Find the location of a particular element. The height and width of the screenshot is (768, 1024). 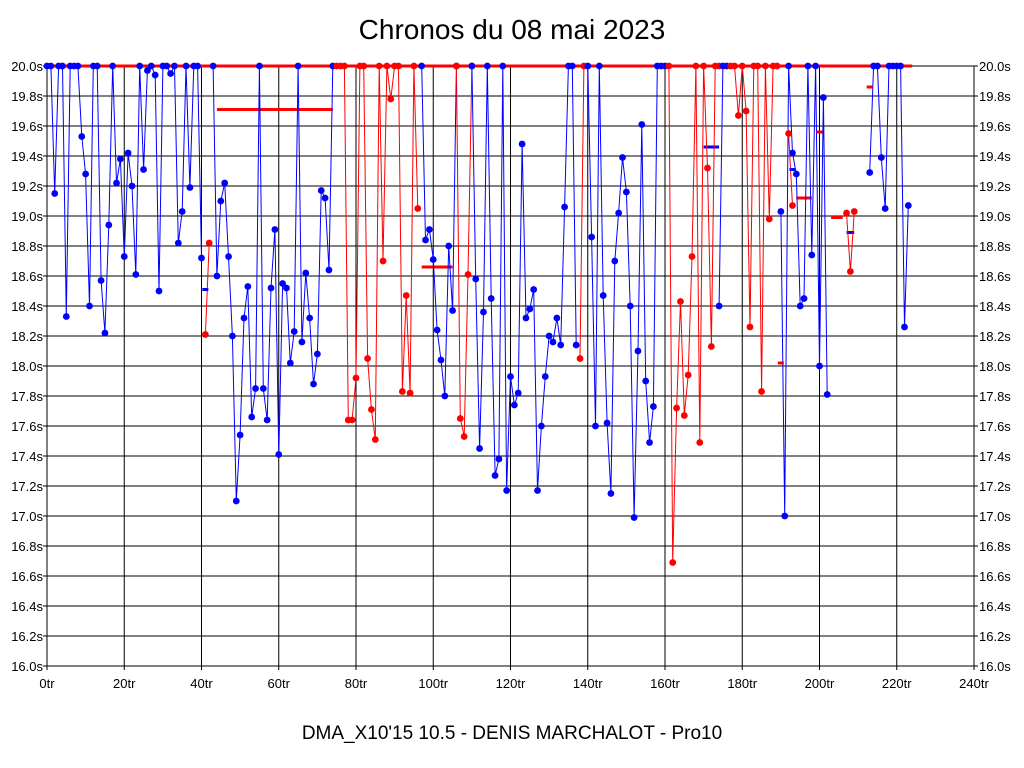

y-tick-label: 20.0s is located at coordinates (995, 66).